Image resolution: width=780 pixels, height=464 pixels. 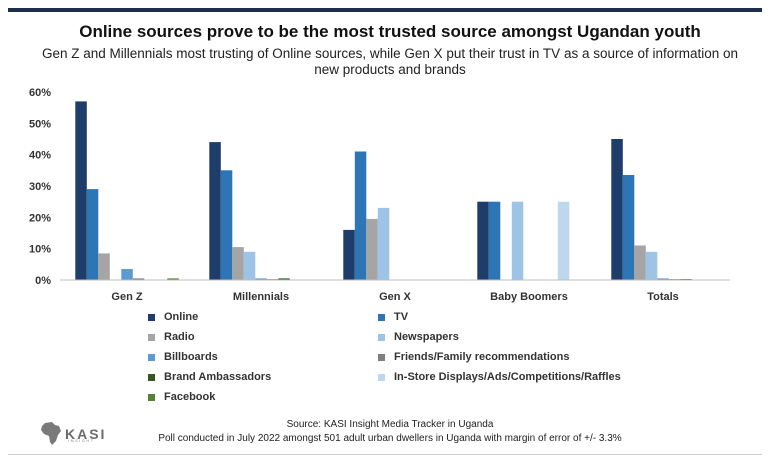 I want to click on bar-tv-totals, so click(x=628, y=227).